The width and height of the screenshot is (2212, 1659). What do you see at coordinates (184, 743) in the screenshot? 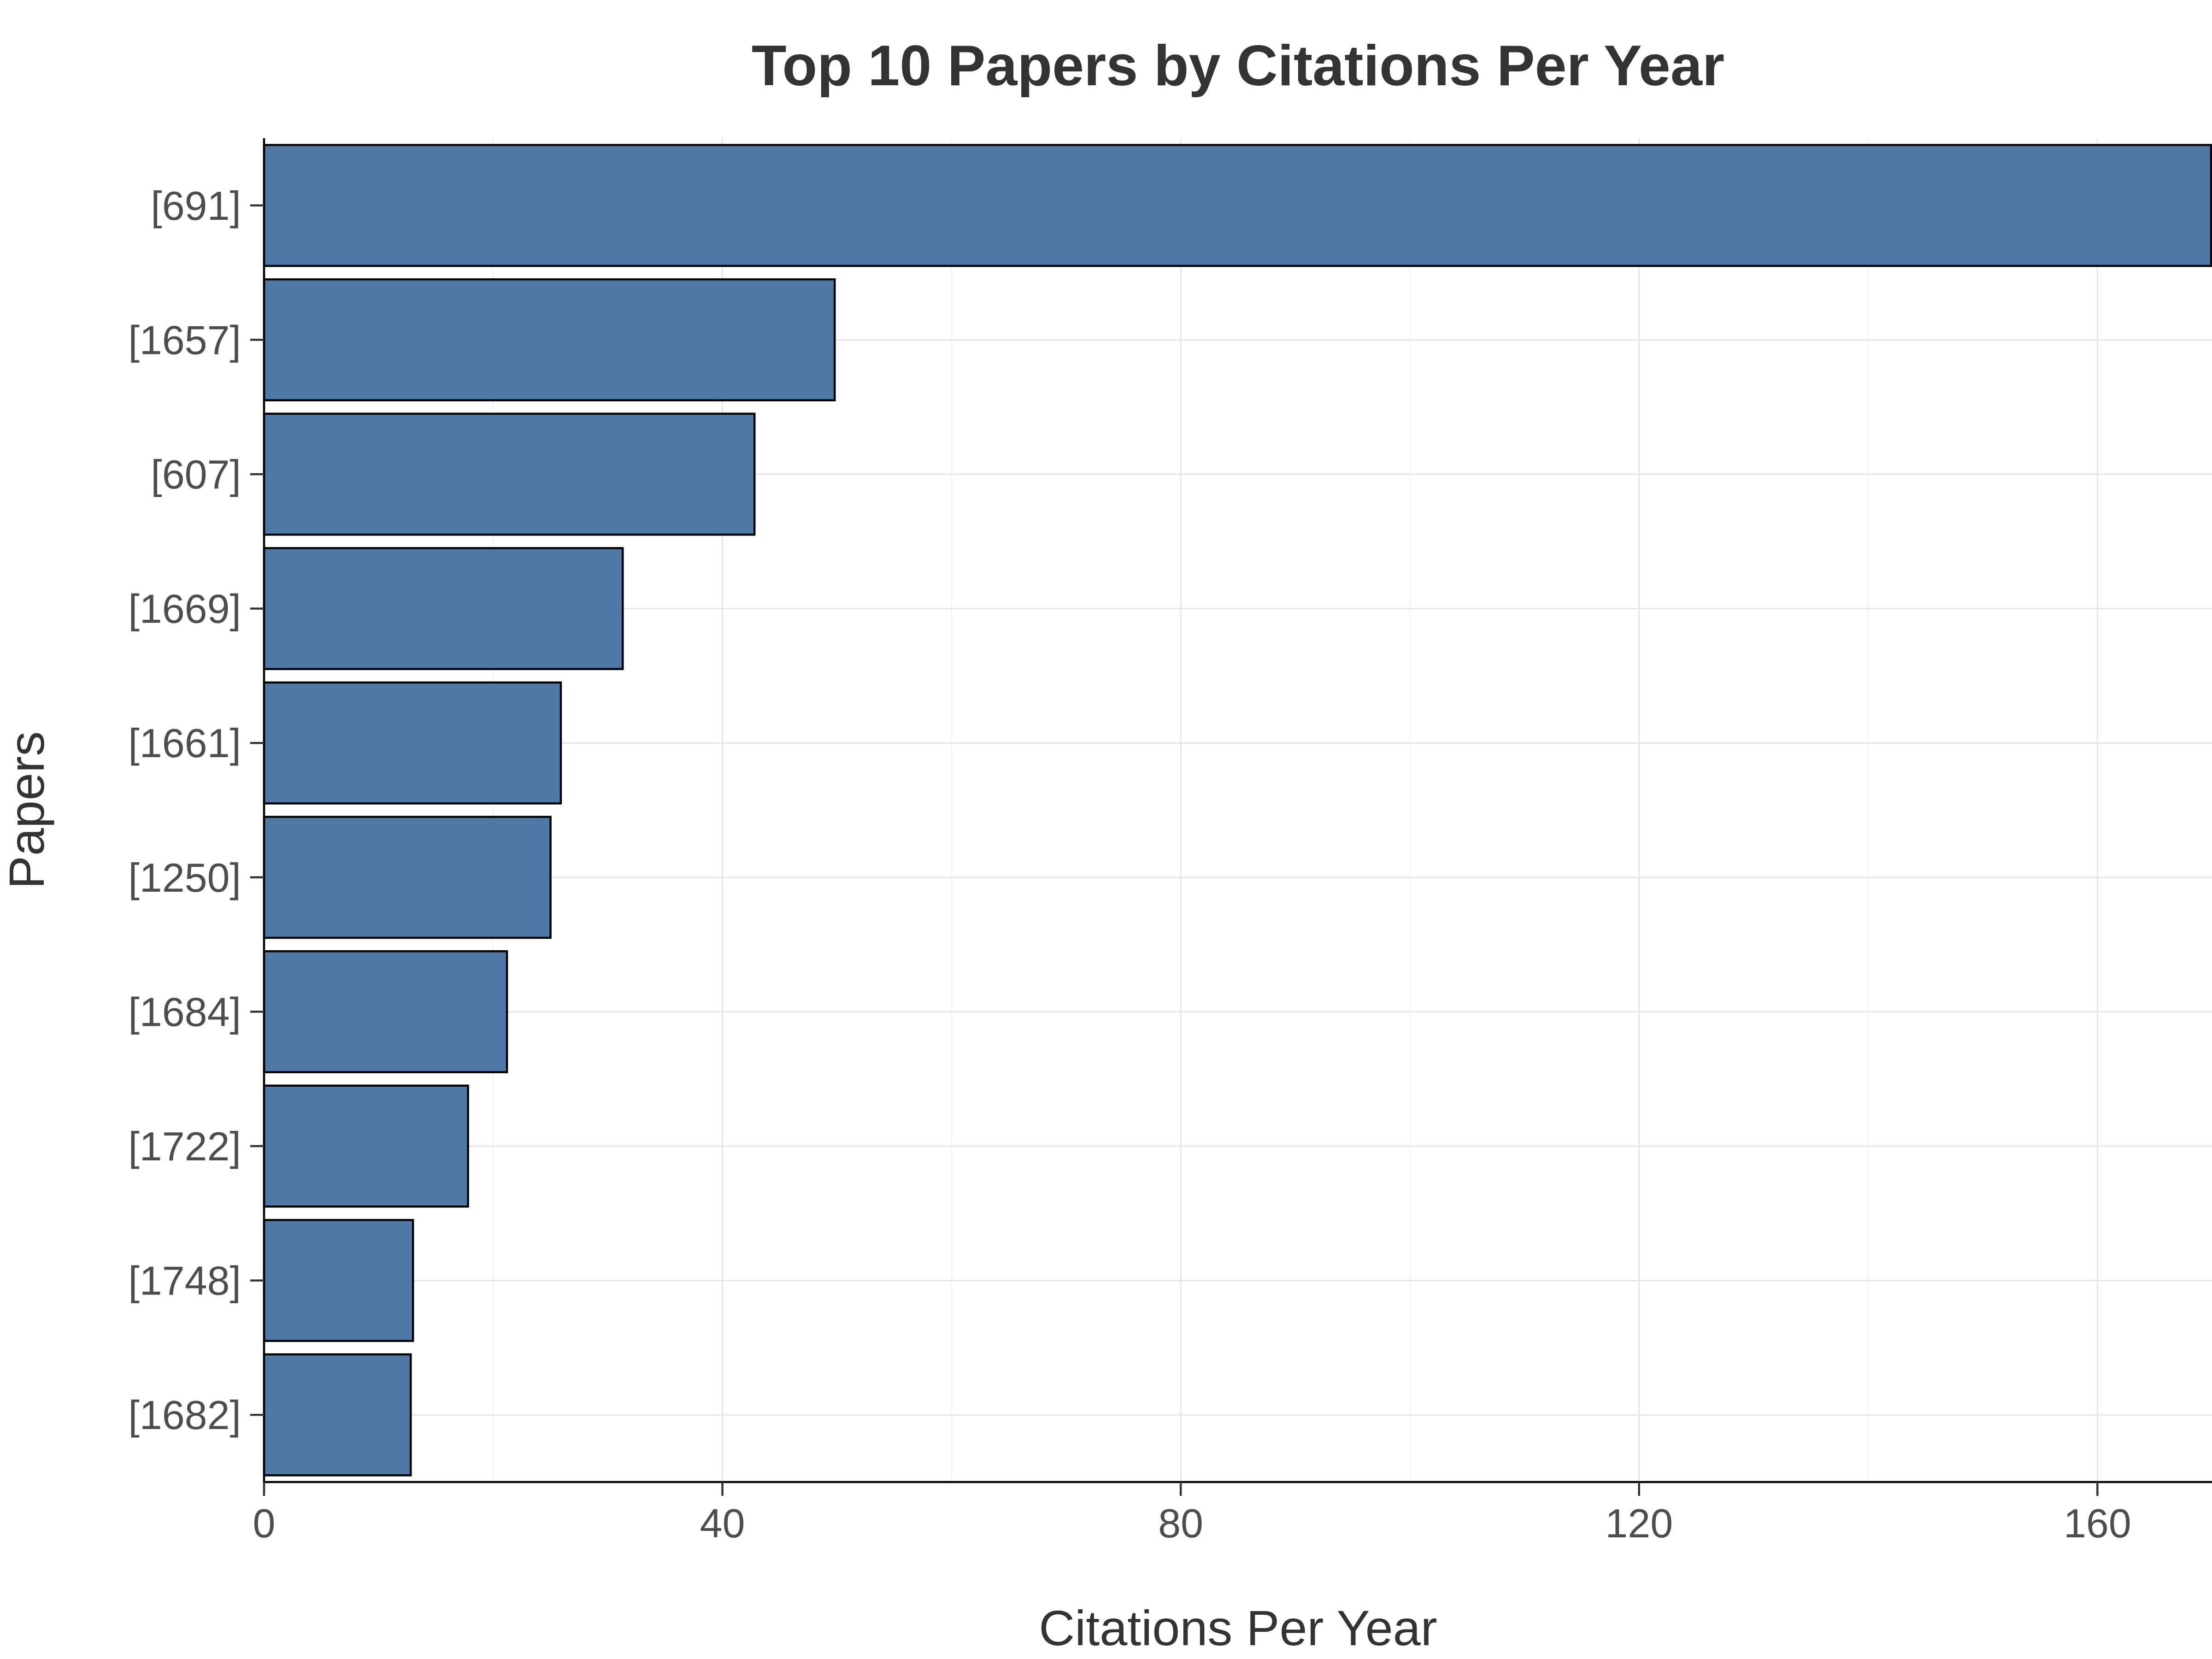
I see `y-tick-label: [1661]` at bounding box center [184, 743].